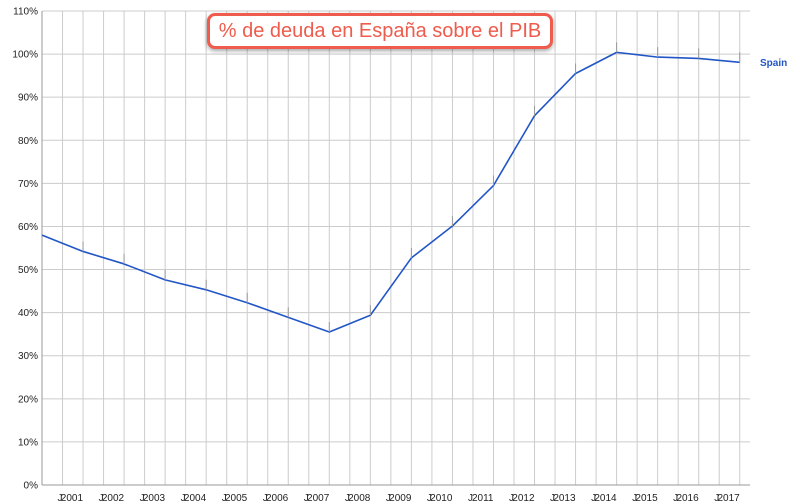  What do you see at coordinates (773, 63) in the screenshot?
I see `series-label-spain: Spain` at bounding box center [773, 63].